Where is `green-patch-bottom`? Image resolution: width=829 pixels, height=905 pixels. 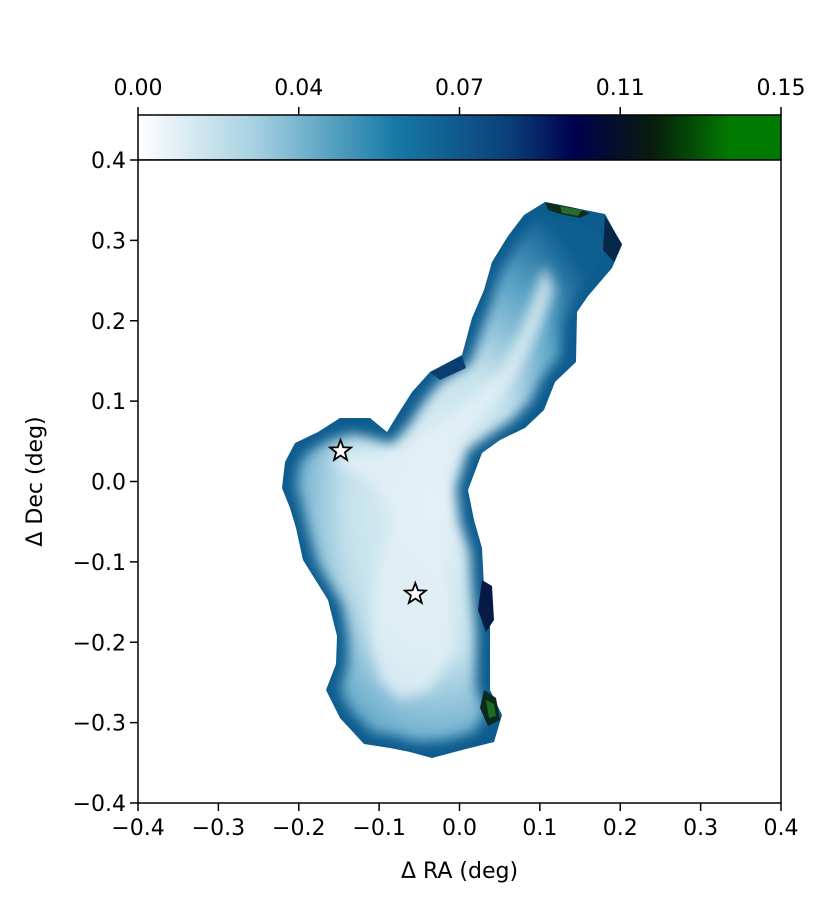 green-patch-bottom is located at coordinates (491, 709).